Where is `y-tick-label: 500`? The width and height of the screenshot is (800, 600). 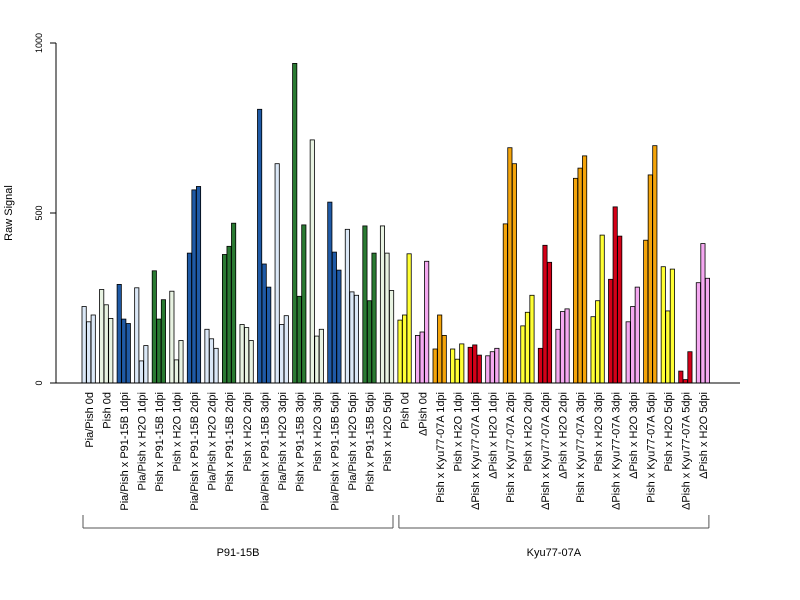 y-tick-label: 500 is located at coordinates (39, 212).